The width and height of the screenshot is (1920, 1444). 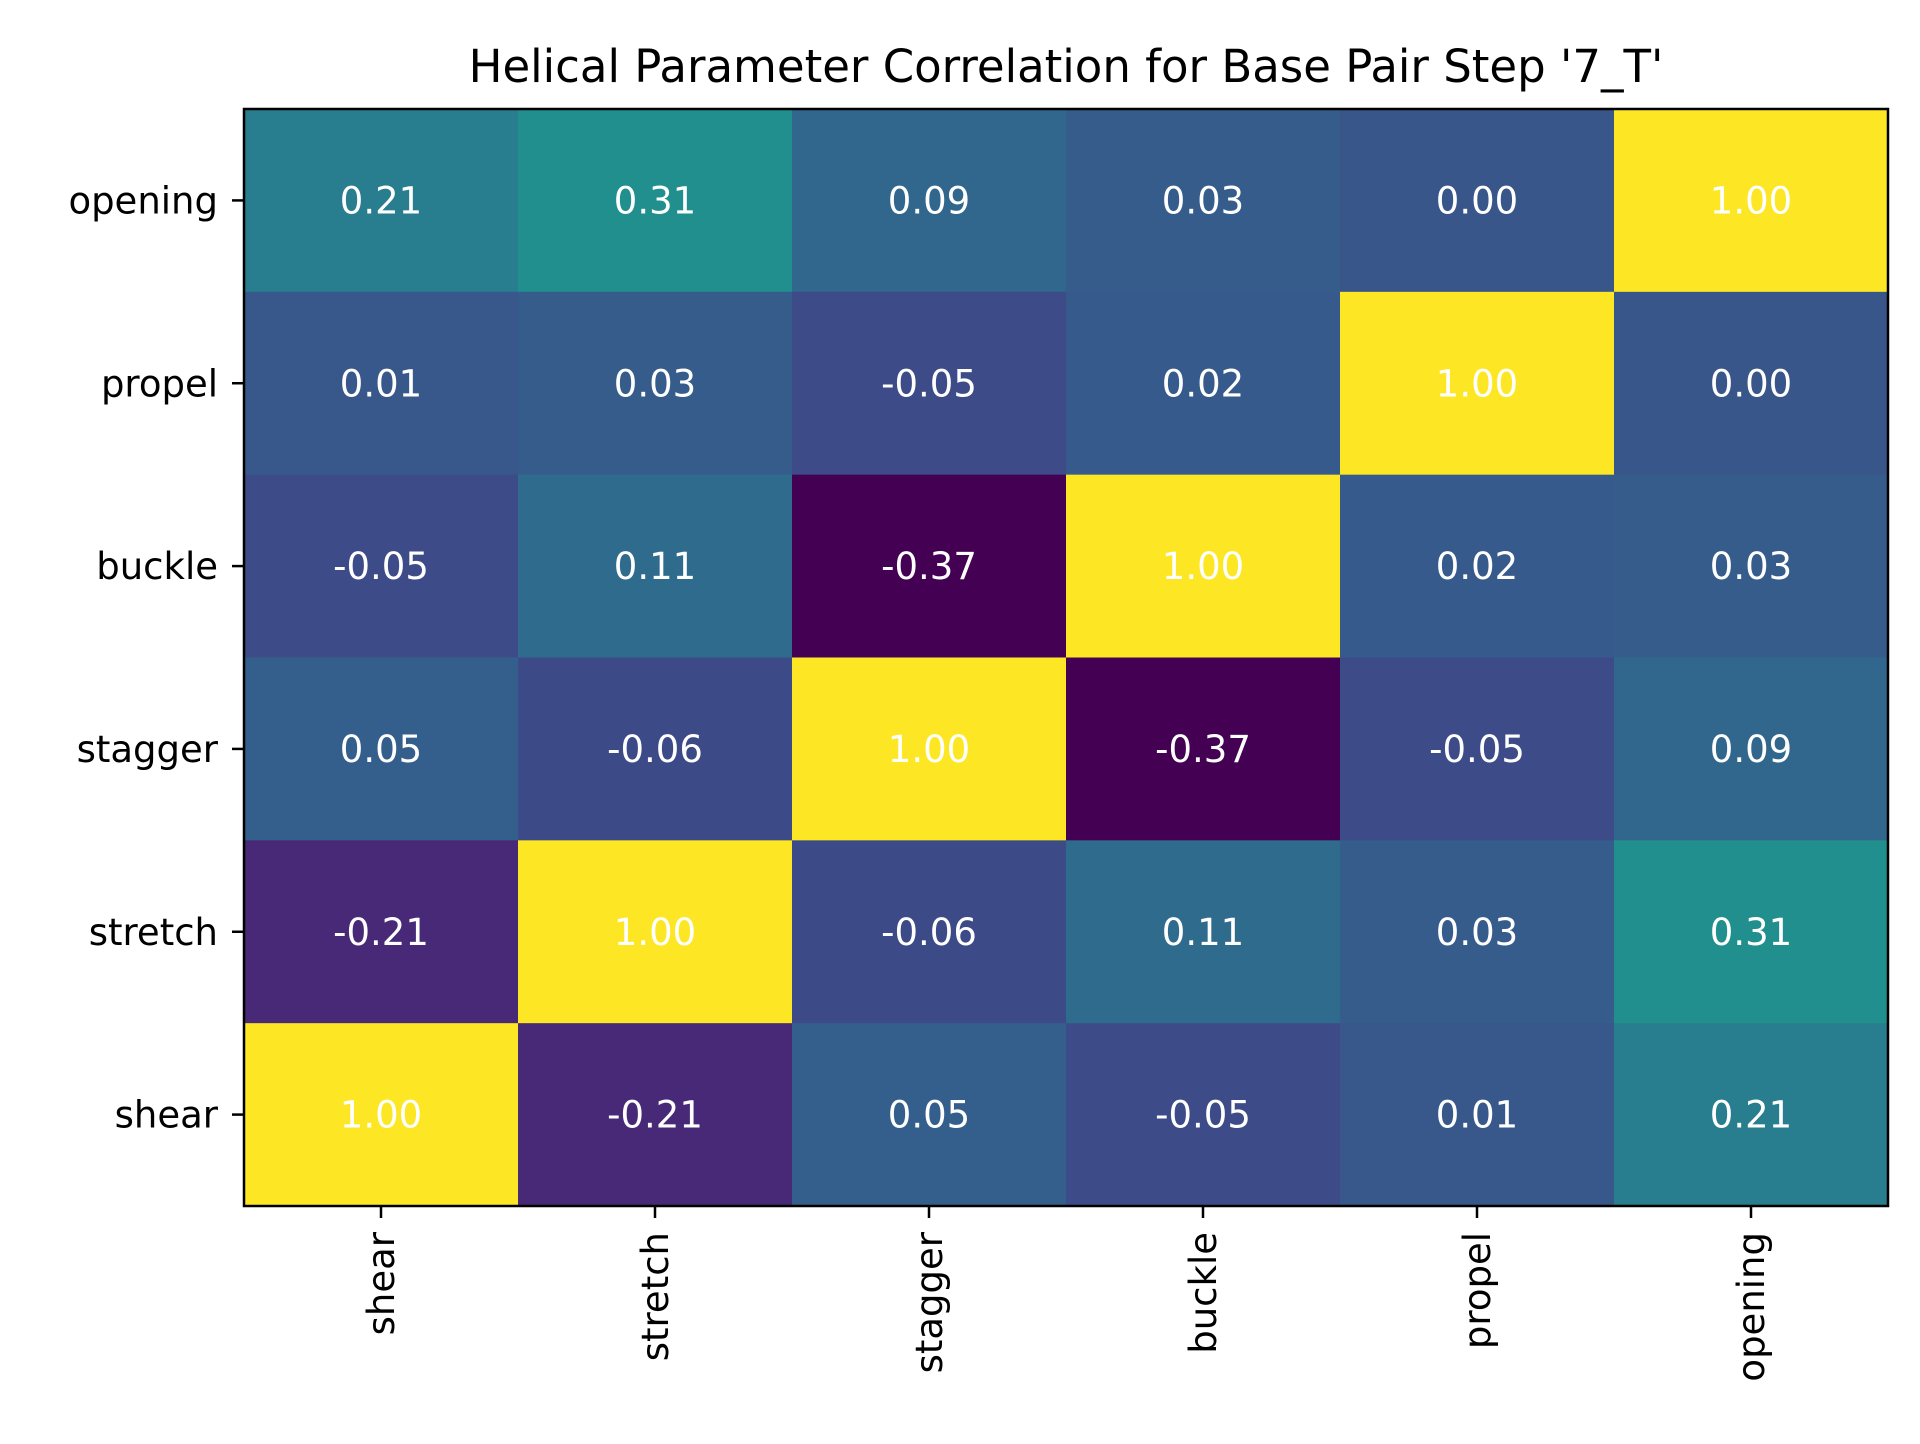 What do you see at coordinates (157, 566) in the screenshot?
I see `y-tick-label: buckle` at bounding box center [157, 566].